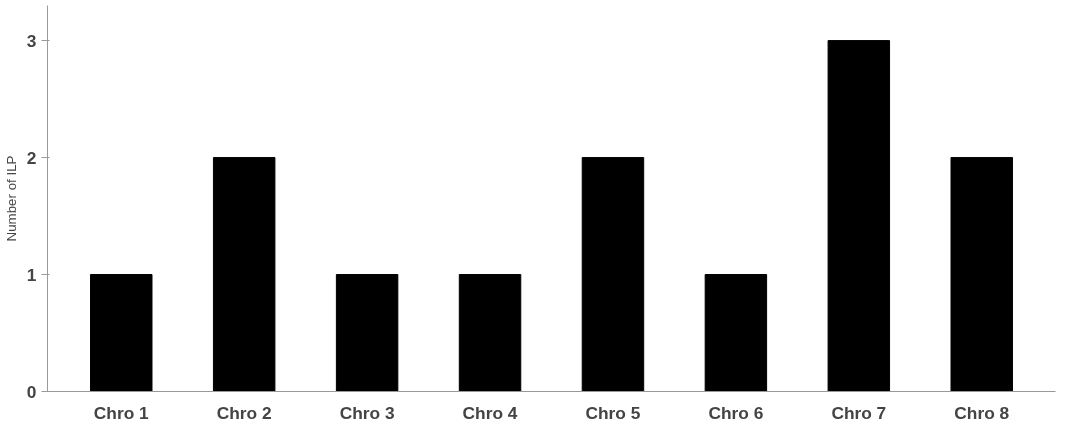 The width and height of the screenshot is (1075, 438). What do you see at coordinates (121, 412) in the screenshot?
I see `x-tick-label: Chro 1` at bounding box center [121, 412].